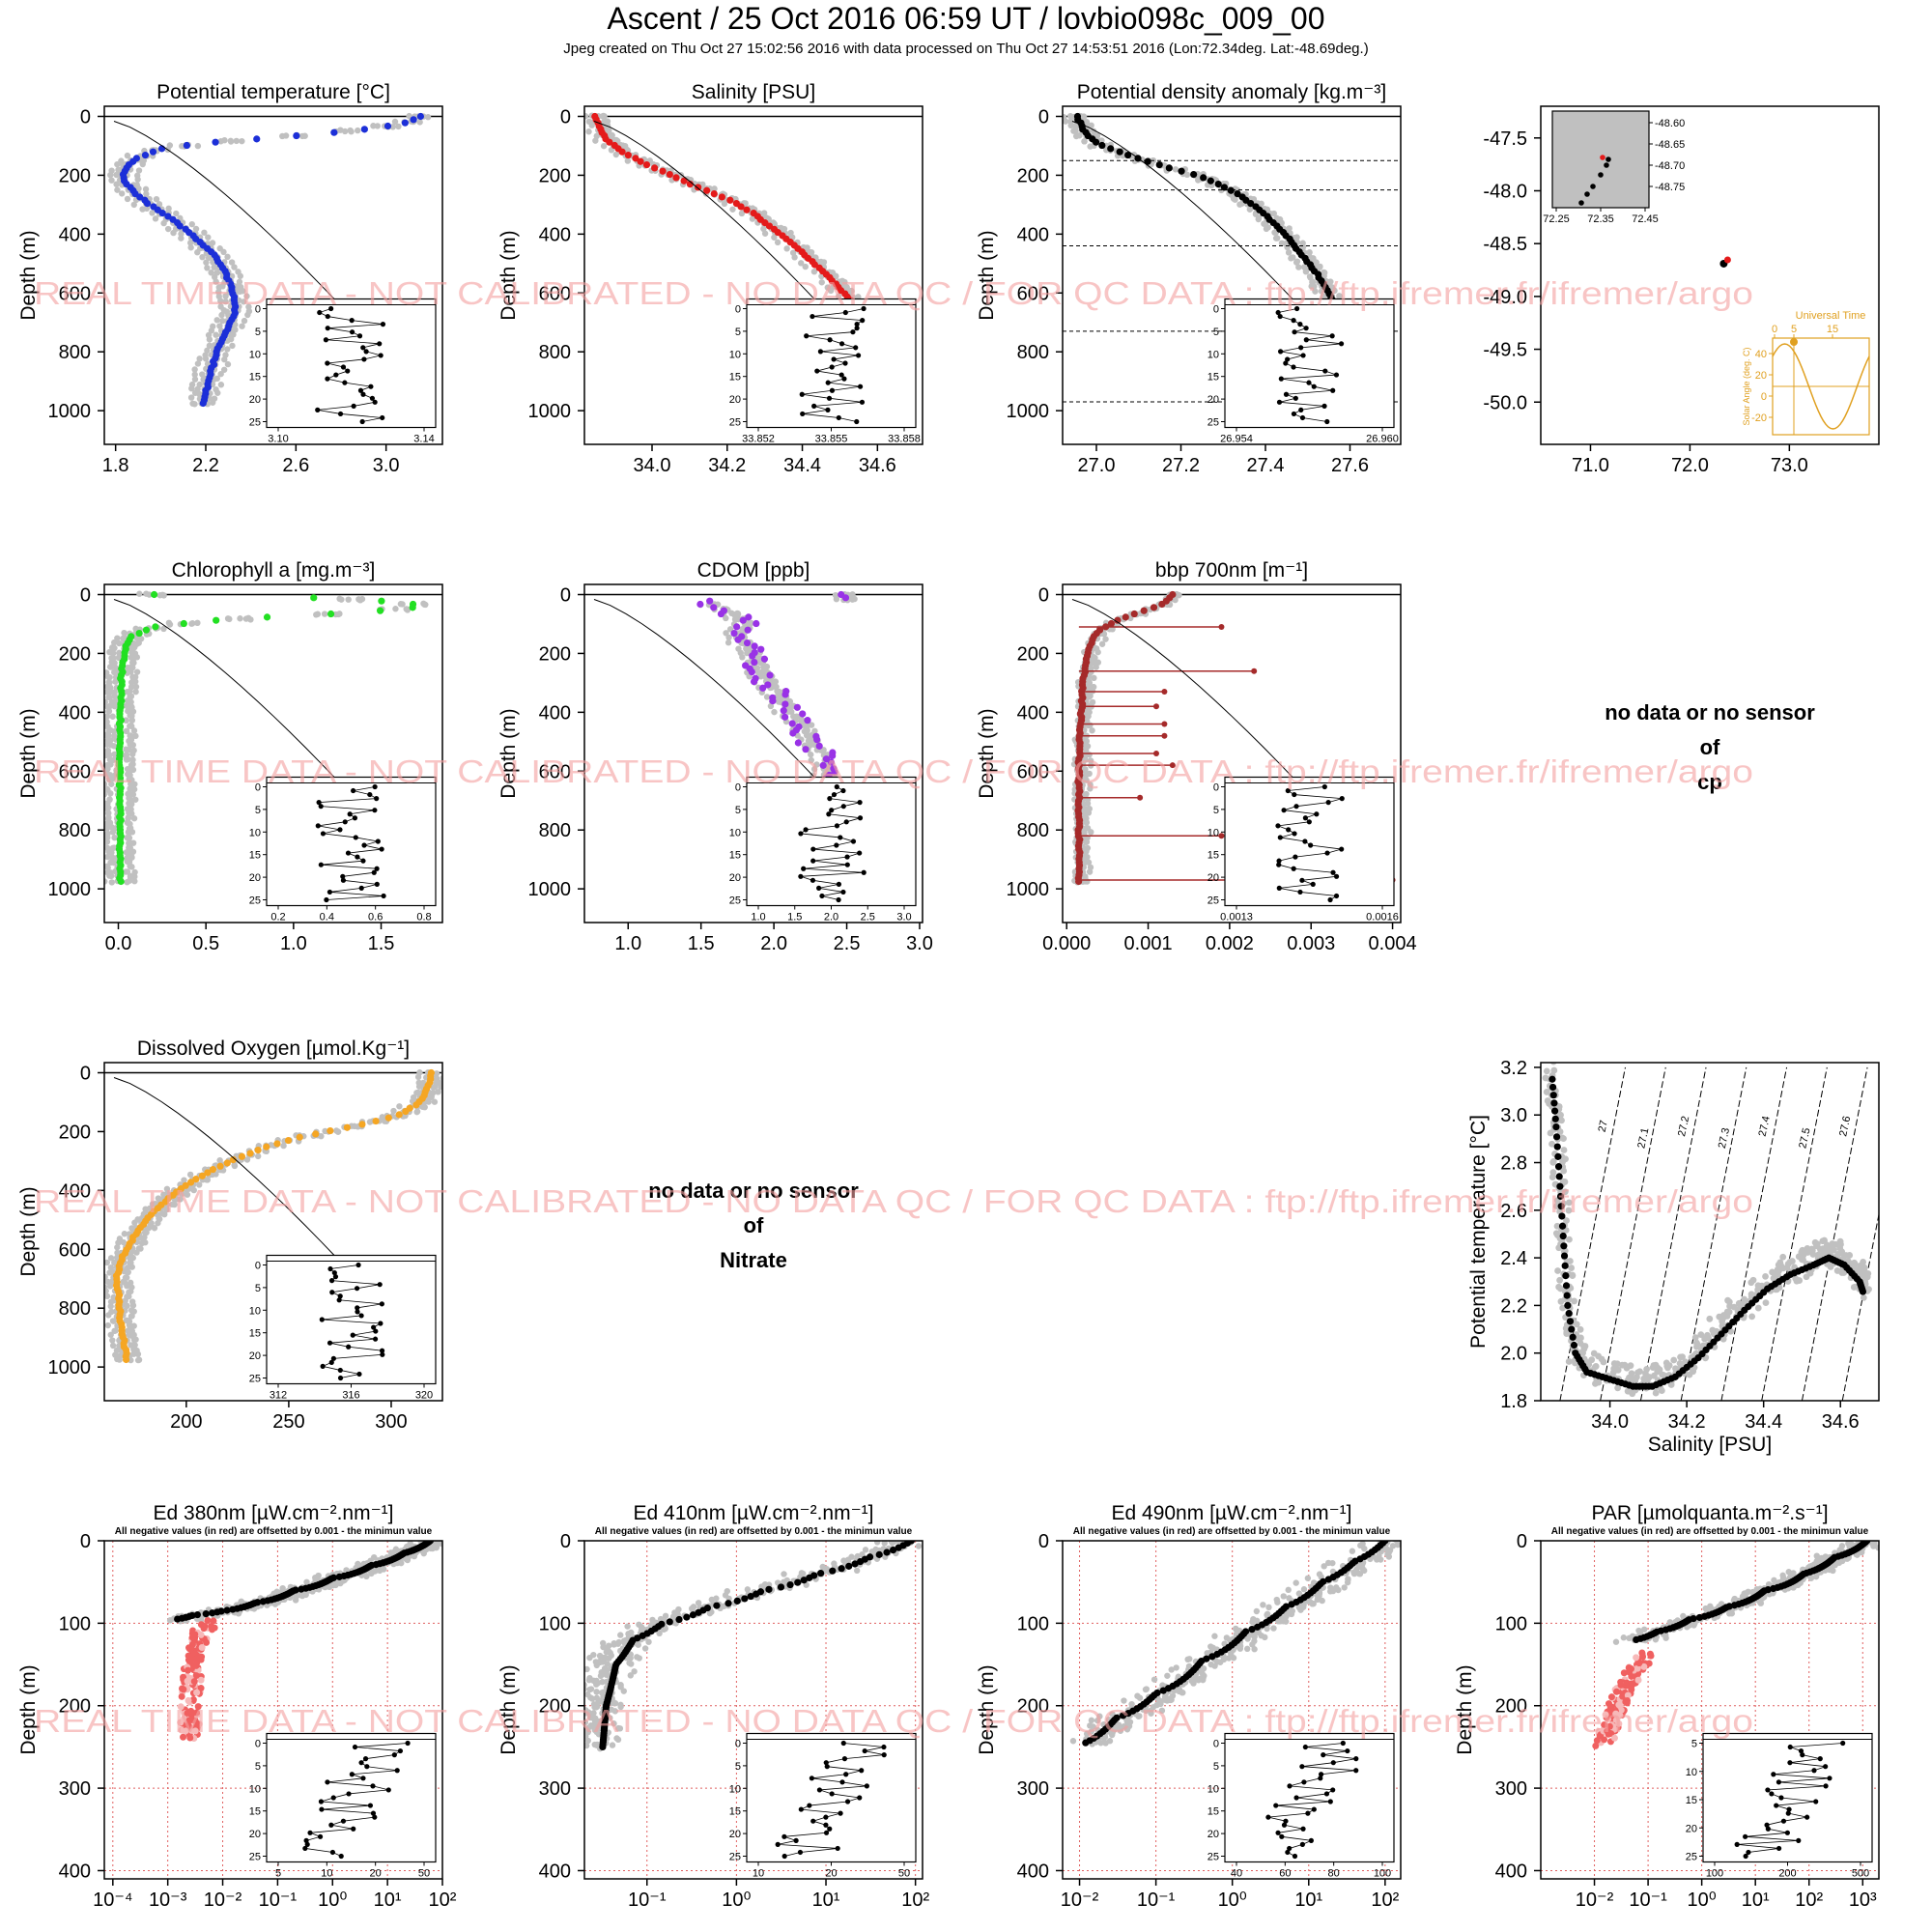  What do you see at coordinates (652, 465) in the screenshot?
I see `x-tick-label: 34.0` at bounding box center [652, 465].